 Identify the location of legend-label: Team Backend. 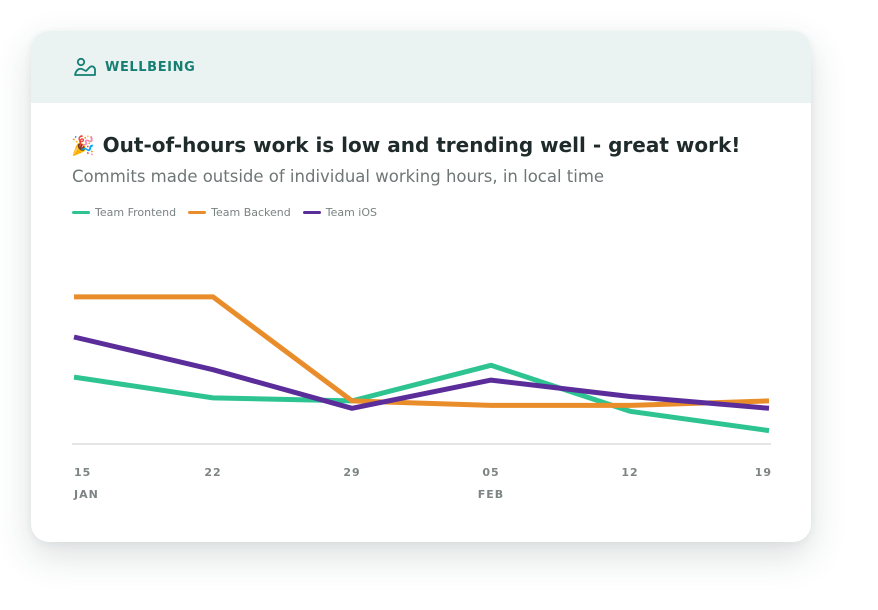
(251, 212).